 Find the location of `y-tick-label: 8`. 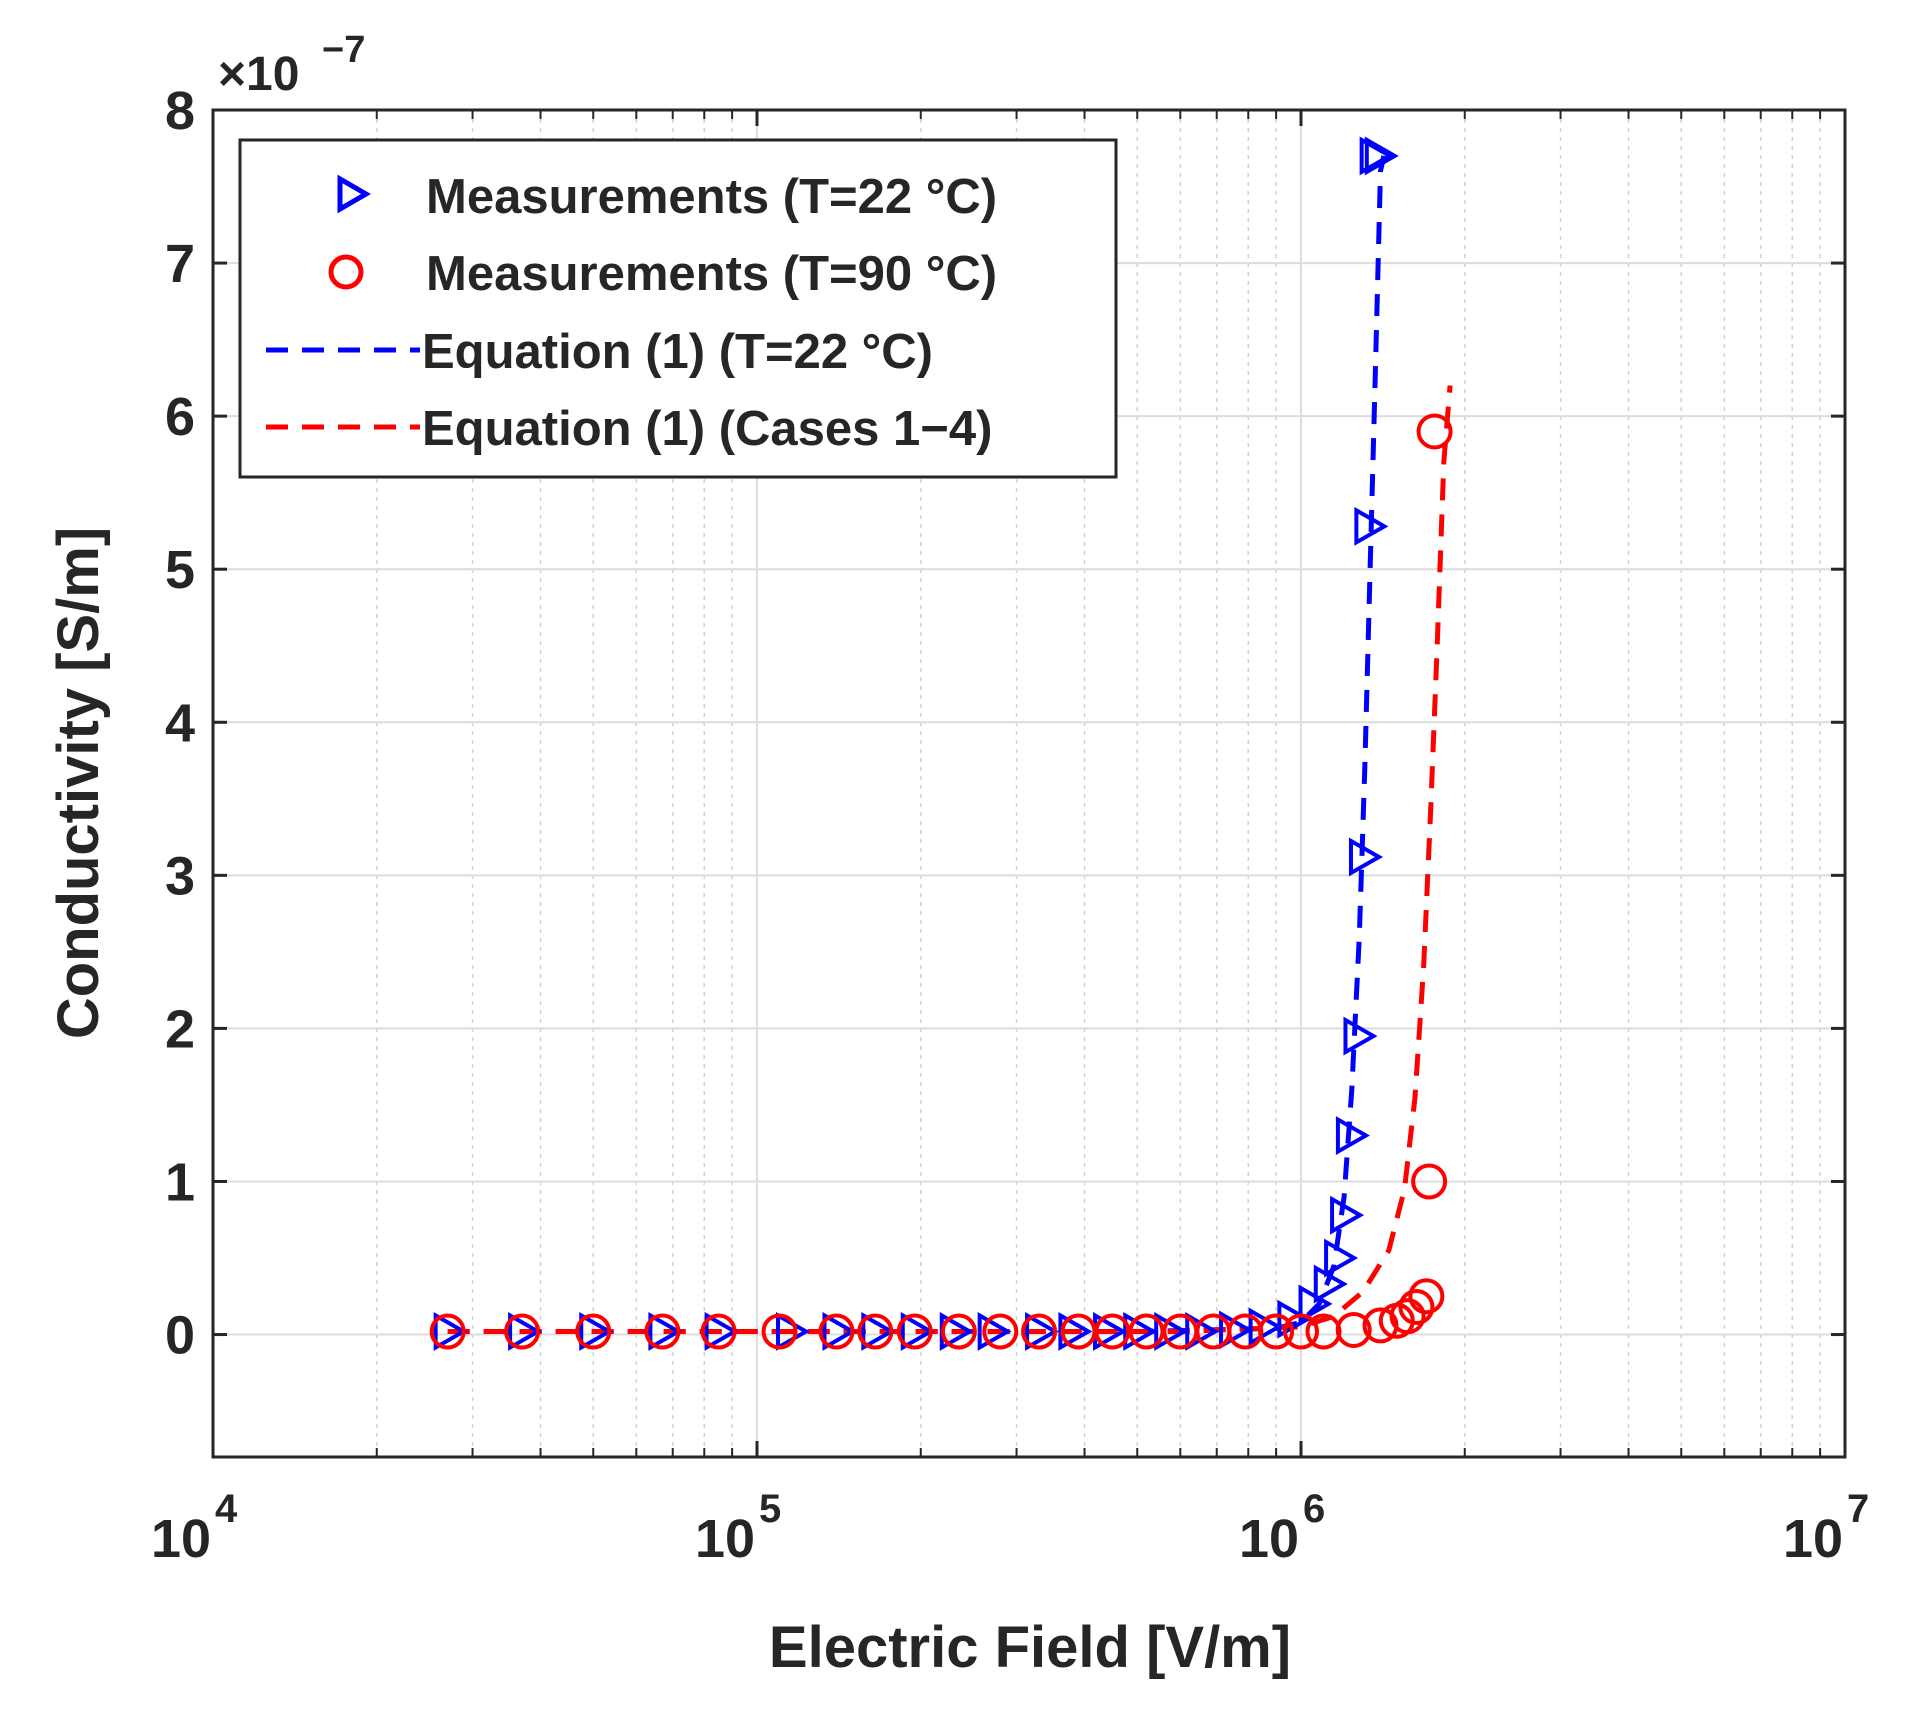

y-tick-label: 8 is located at coordinates (180, 111).